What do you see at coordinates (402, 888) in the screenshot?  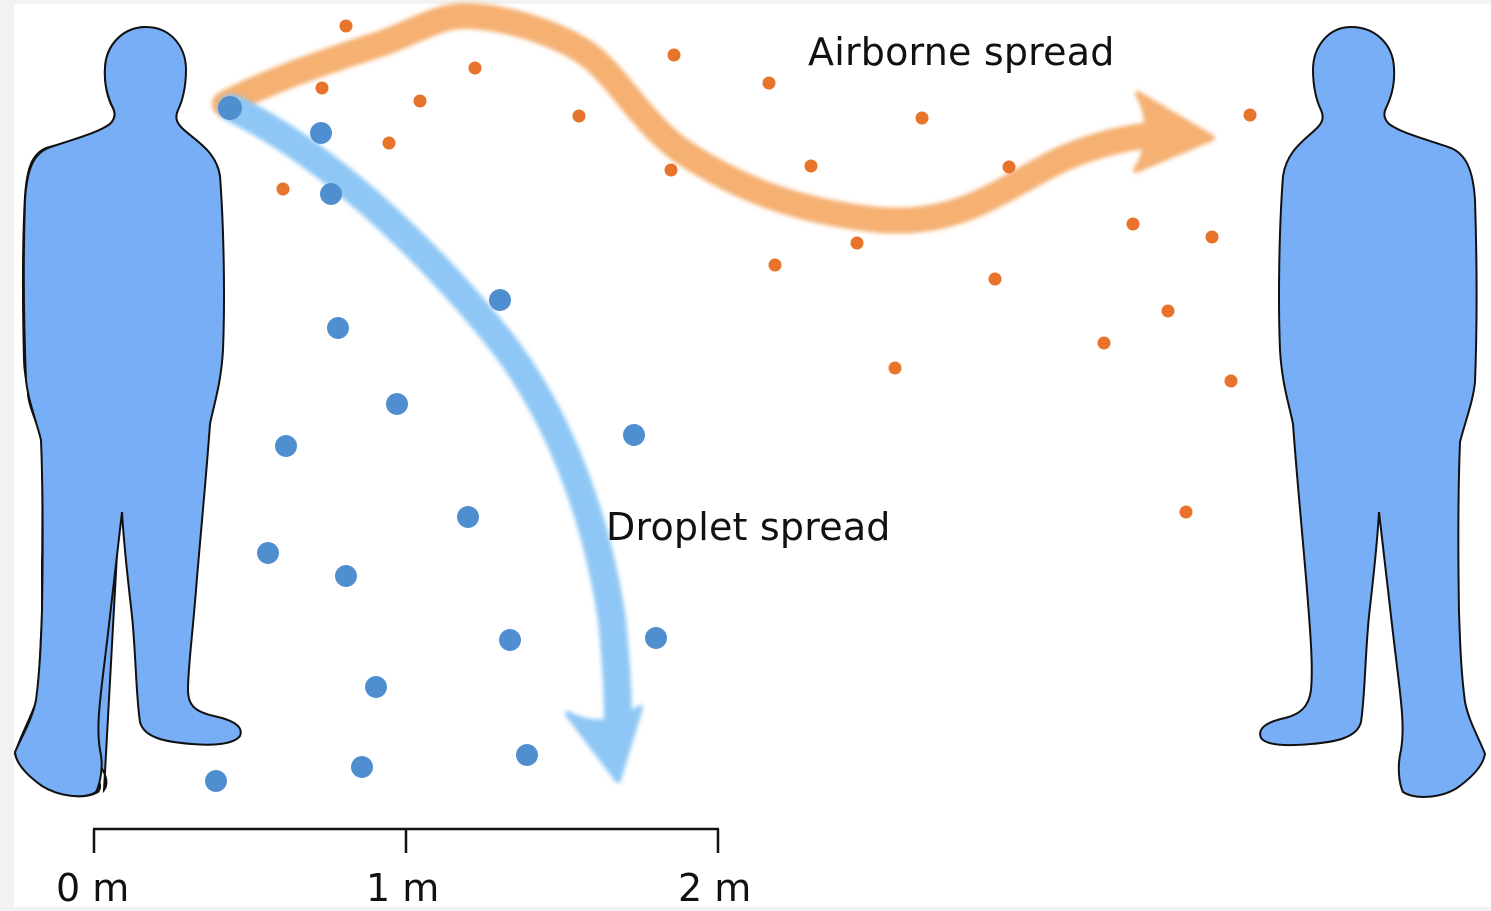 I see `scale-label-1m: 1 m` at bounding box center [402, 888].